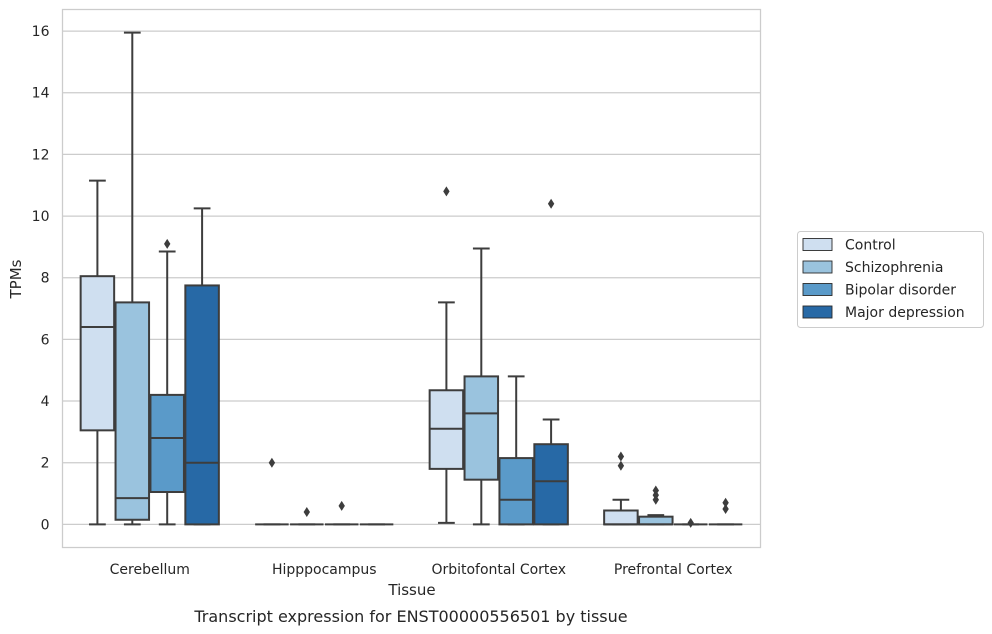 This screenshot has width=992, height=634. I want to click on y-tick-label: 10, so click(41, 217).